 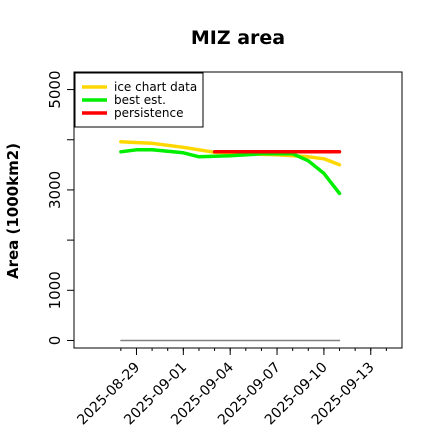 What do you see at coordinates (148, 113) in the screenshot?
I see `legend-label: persistence` at bounding box center [148, 113].